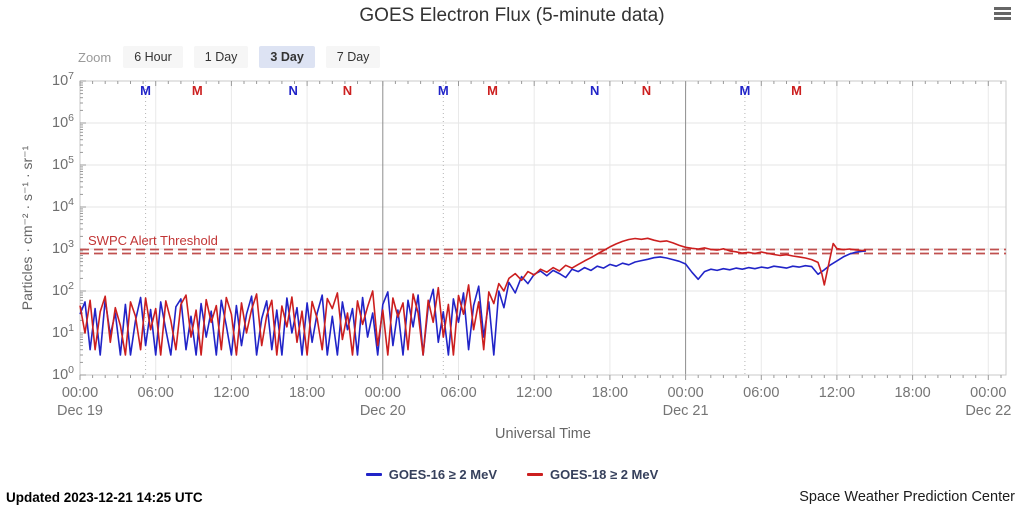  Describe the element at coordinates (80, 411) in the screenshot. I see `svg-text: Dec 19` at that location.